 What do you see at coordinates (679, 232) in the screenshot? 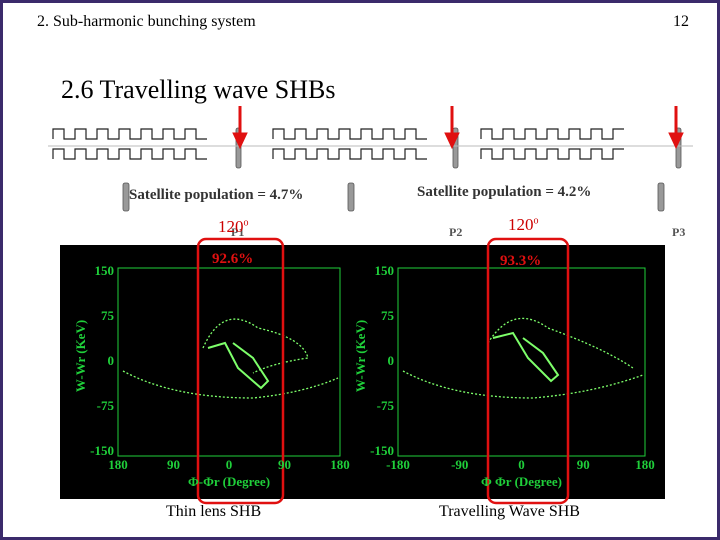
I see `position-label: P3` at bounding box center [679, 232].